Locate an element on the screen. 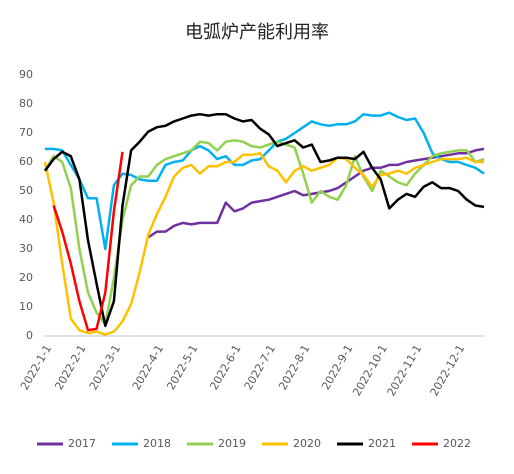 The height and width of the screenshot is (474, 514). legend-label: 2017 is located at coordinates (82, 443).